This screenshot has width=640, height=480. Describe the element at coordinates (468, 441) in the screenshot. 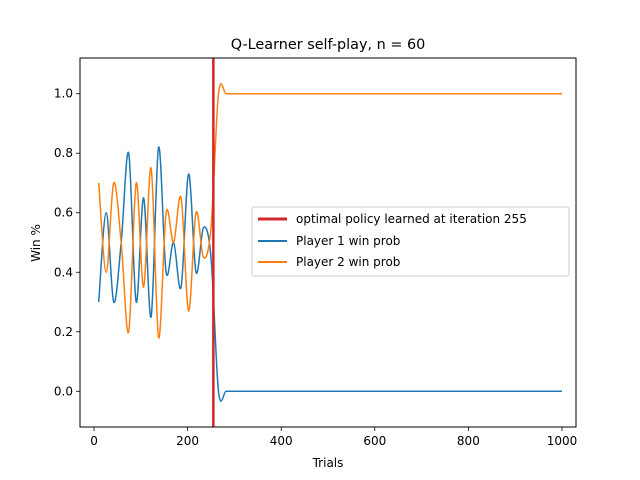

I see `x-tick-label: 800` at that location.